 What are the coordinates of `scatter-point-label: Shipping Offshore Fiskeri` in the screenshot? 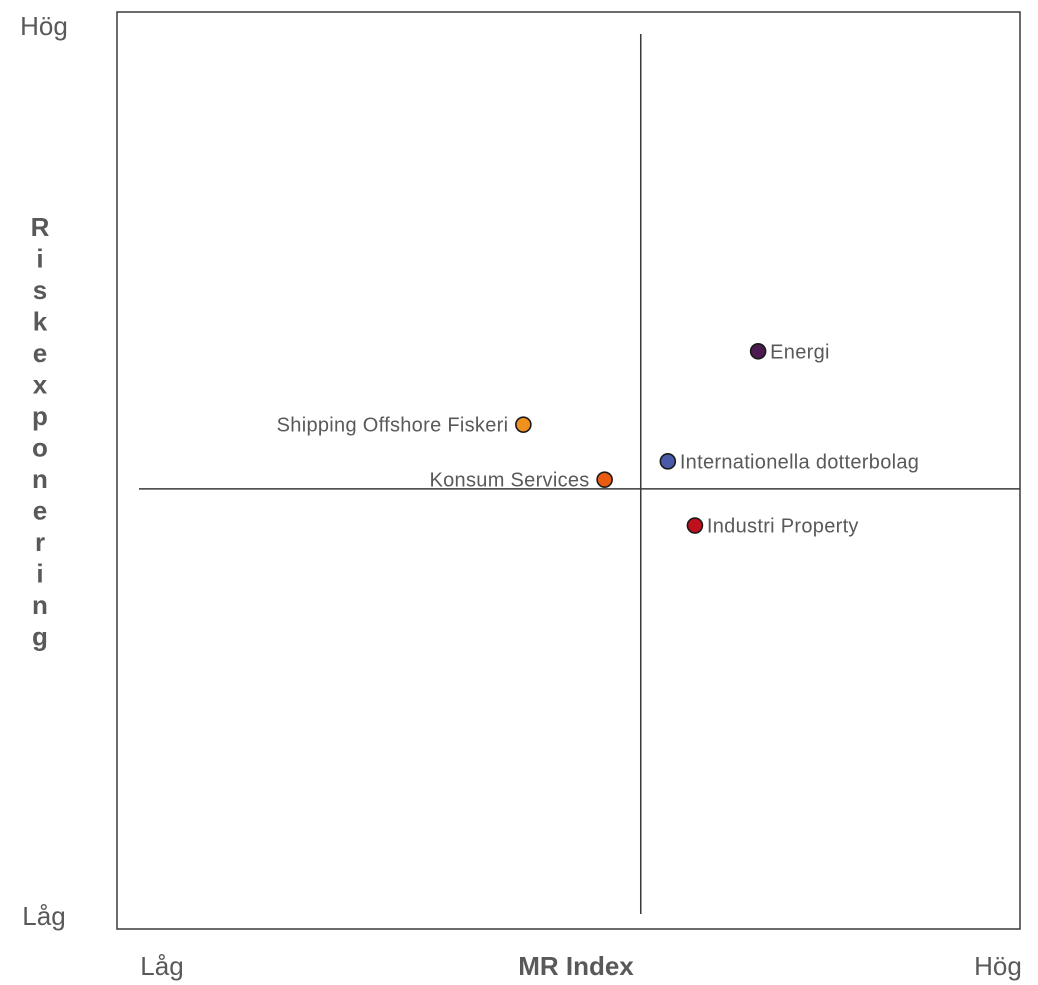 It's located at (393, 426).